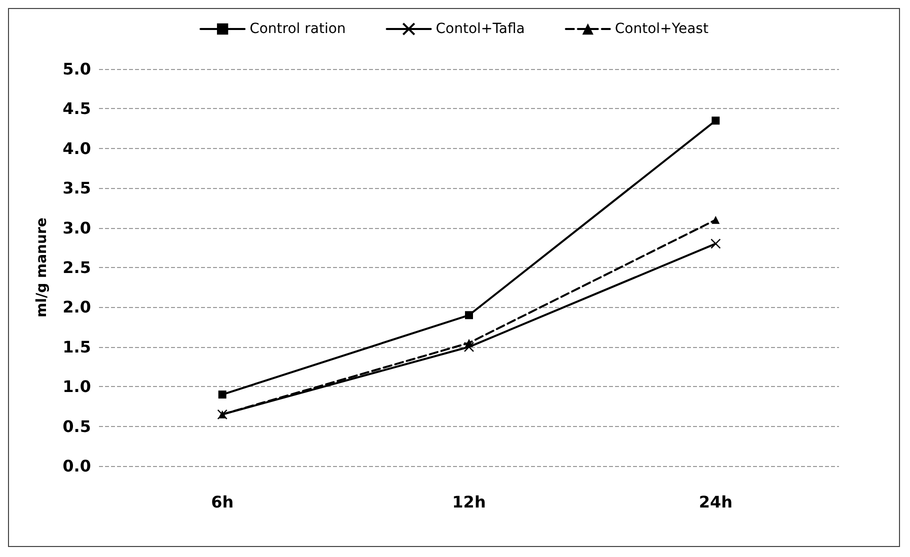 Image resolution: width=910 pixels, height=557 pixels. I want to click on y-tick-label: 0.5, so click(76, 426).